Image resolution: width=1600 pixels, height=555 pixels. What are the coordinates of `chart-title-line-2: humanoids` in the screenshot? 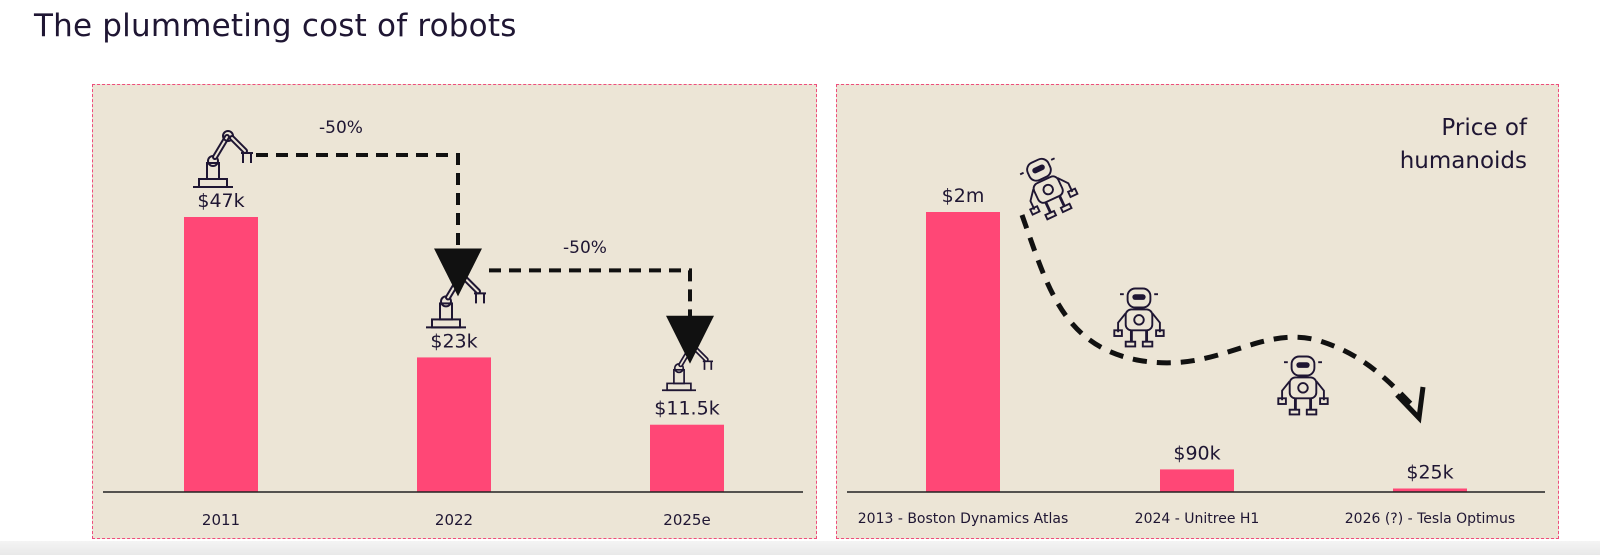 It's located at (1463, 161).